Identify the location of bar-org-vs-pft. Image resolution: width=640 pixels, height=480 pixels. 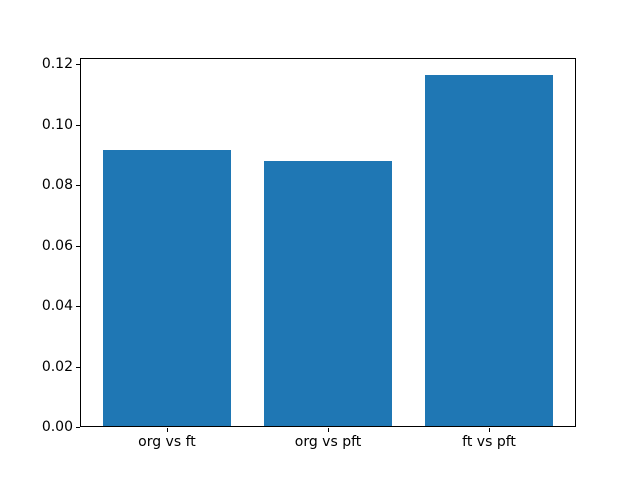
(328, 294).